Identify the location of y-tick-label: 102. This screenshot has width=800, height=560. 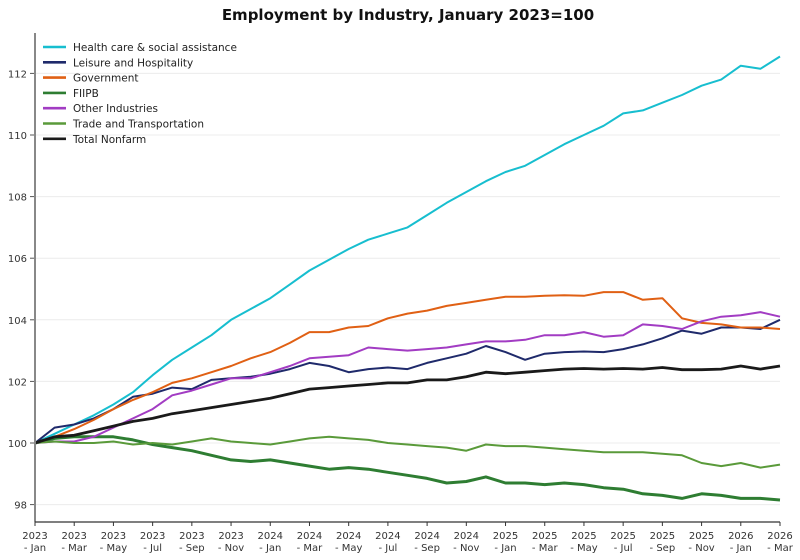
(17, 382).